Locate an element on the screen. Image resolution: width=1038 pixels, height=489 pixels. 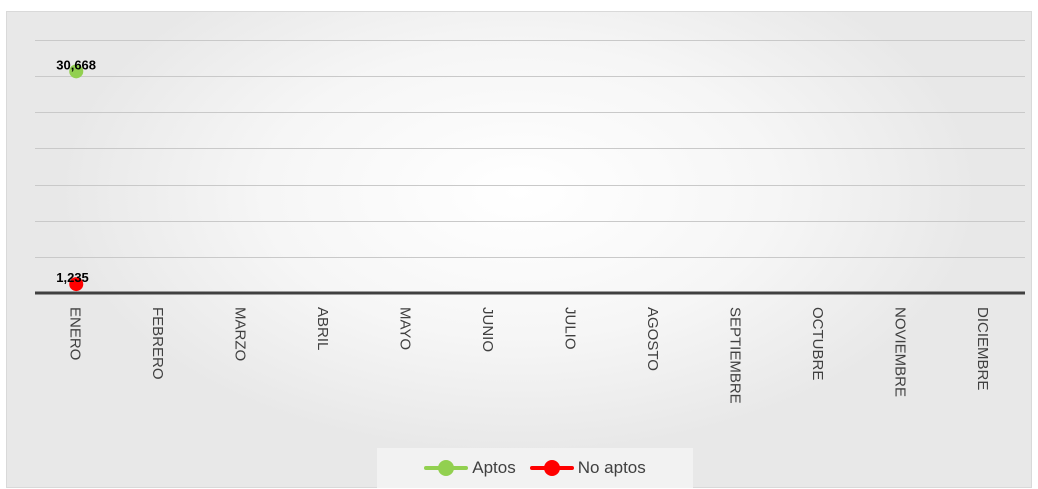
data-label-aptos: 30,668 is located at coordinates (76, 64).